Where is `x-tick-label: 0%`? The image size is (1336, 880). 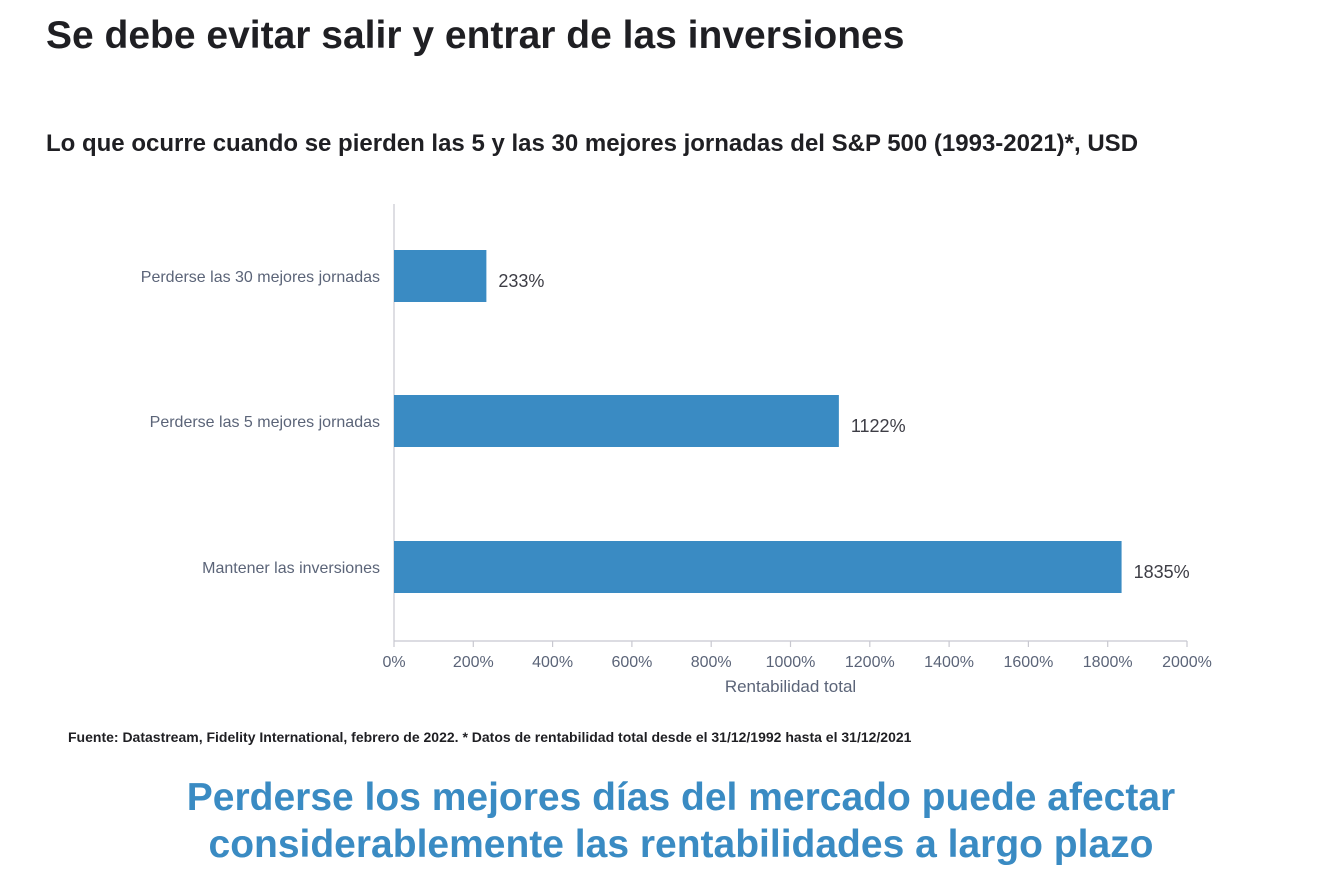
x-tick-label: 0% is located at coordinates (393, 662).